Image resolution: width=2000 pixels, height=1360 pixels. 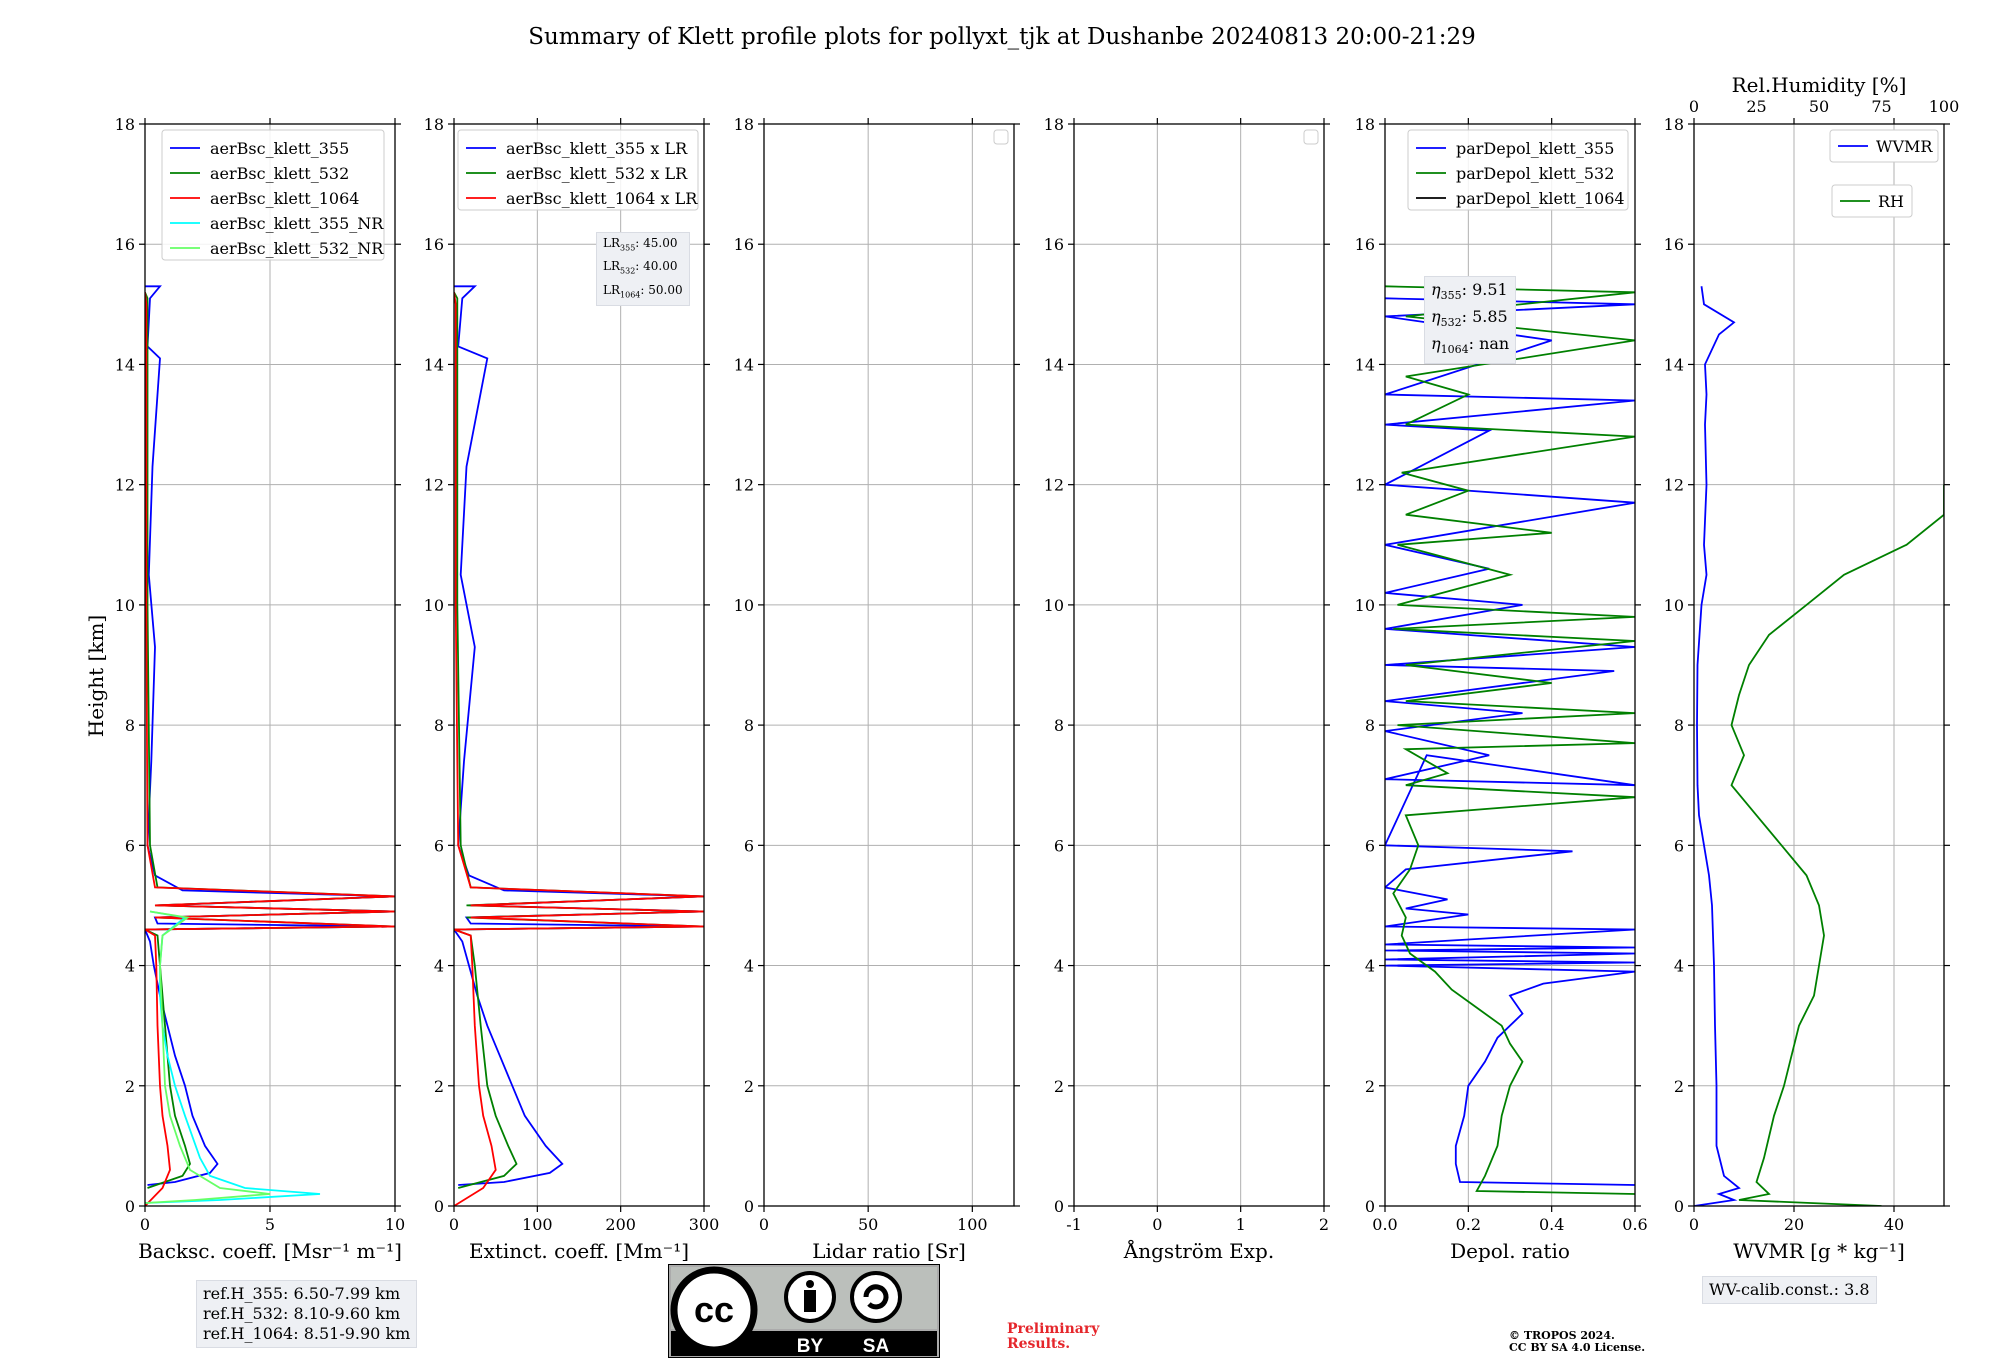 I want to click on lidar-ratio-box: LR355: 45.00 LR532: 40.00 LR1064: 50.00, so click(x=643, y=269).